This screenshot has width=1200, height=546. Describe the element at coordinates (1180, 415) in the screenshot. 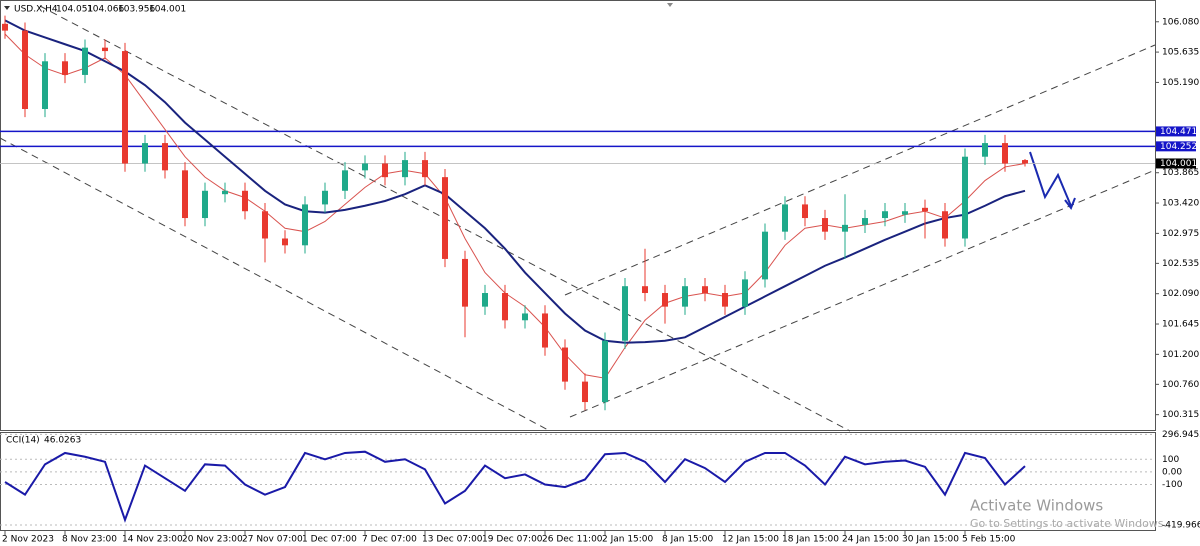

I see `y-tick-label: 100.315` at that location.